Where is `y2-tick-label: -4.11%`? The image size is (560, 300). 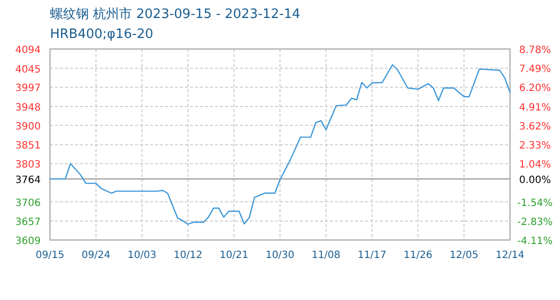 y2-tick-label: -4.11% is located at coordinates (535, 241).